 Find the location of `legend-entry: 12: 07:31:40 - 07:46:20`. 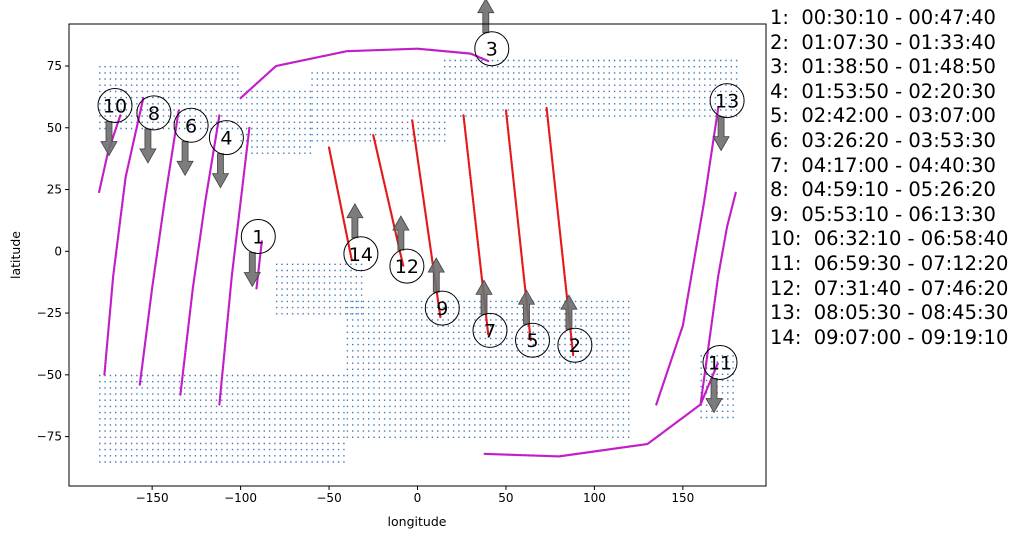

legend-entry: 12: 07:31:40 - 07:46:20 is located at coordinates (889, 288).